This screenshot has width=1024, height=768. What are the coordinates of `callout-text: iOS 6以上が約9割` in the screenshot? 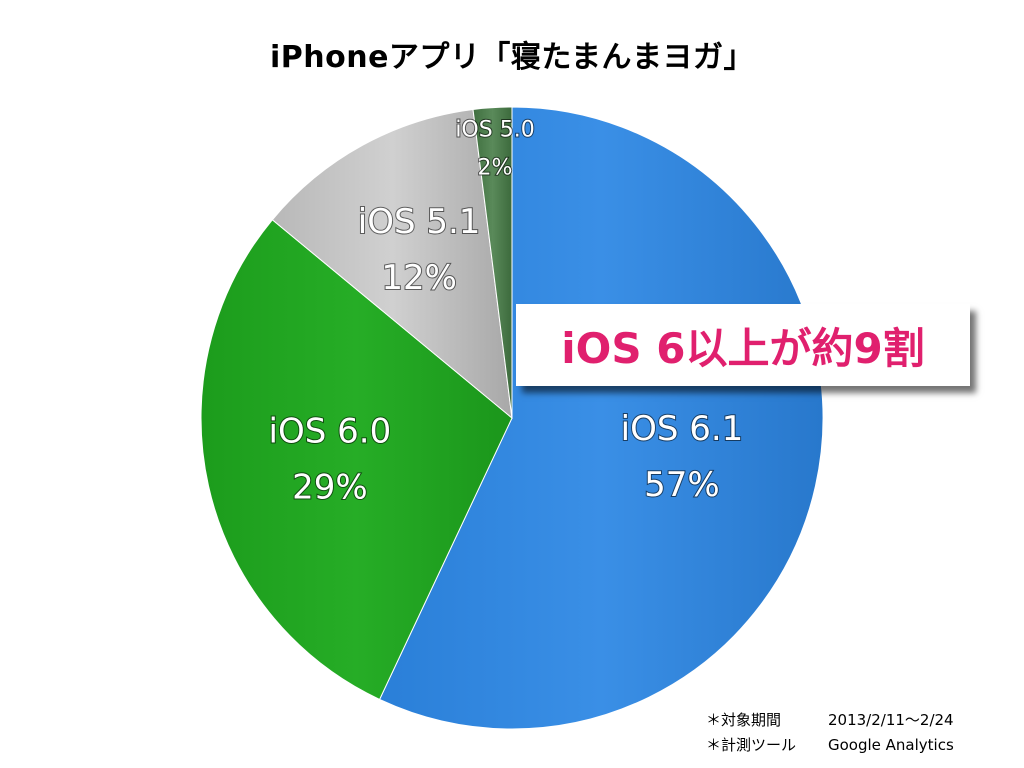 It's located at (743, 348).